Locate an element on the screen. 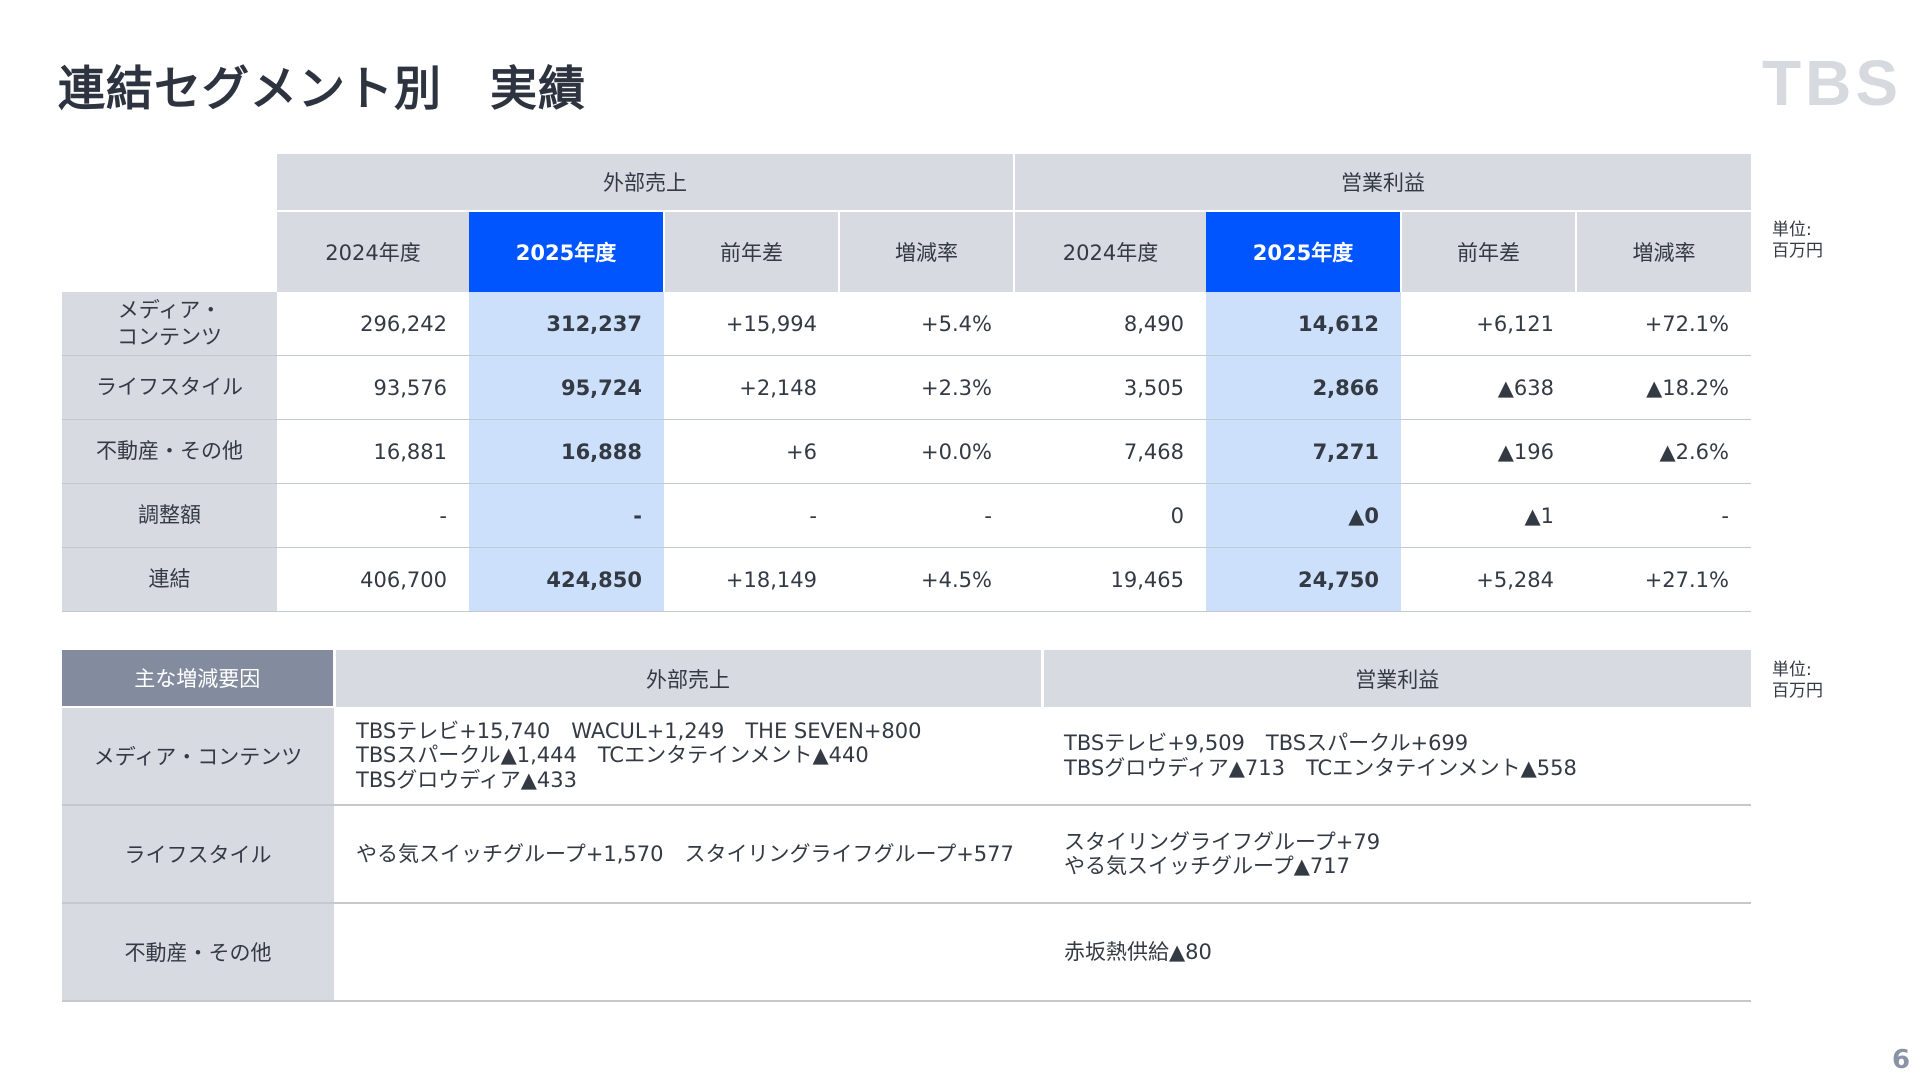  row-header: 調整額 is located at coordinates (169, 515).